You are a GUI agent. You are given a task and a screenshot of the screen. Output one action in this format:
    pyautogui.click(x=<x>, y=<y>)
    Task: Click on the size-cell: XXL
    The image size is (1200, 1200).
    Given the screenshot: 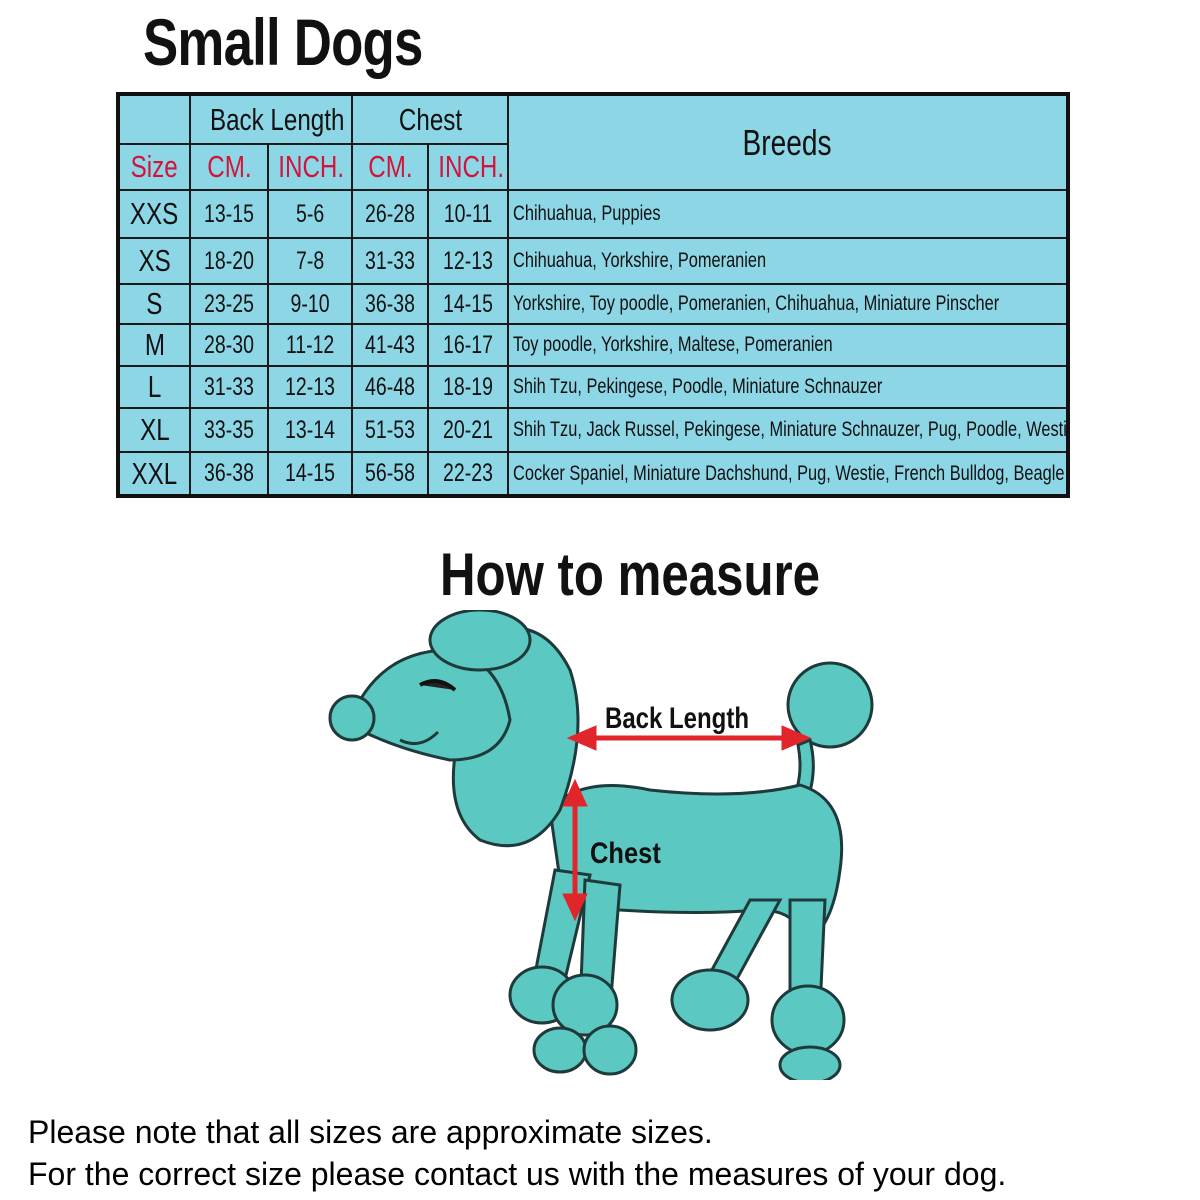 What is the action you would take?
    pyautogui.click(x=154, y=474)
    